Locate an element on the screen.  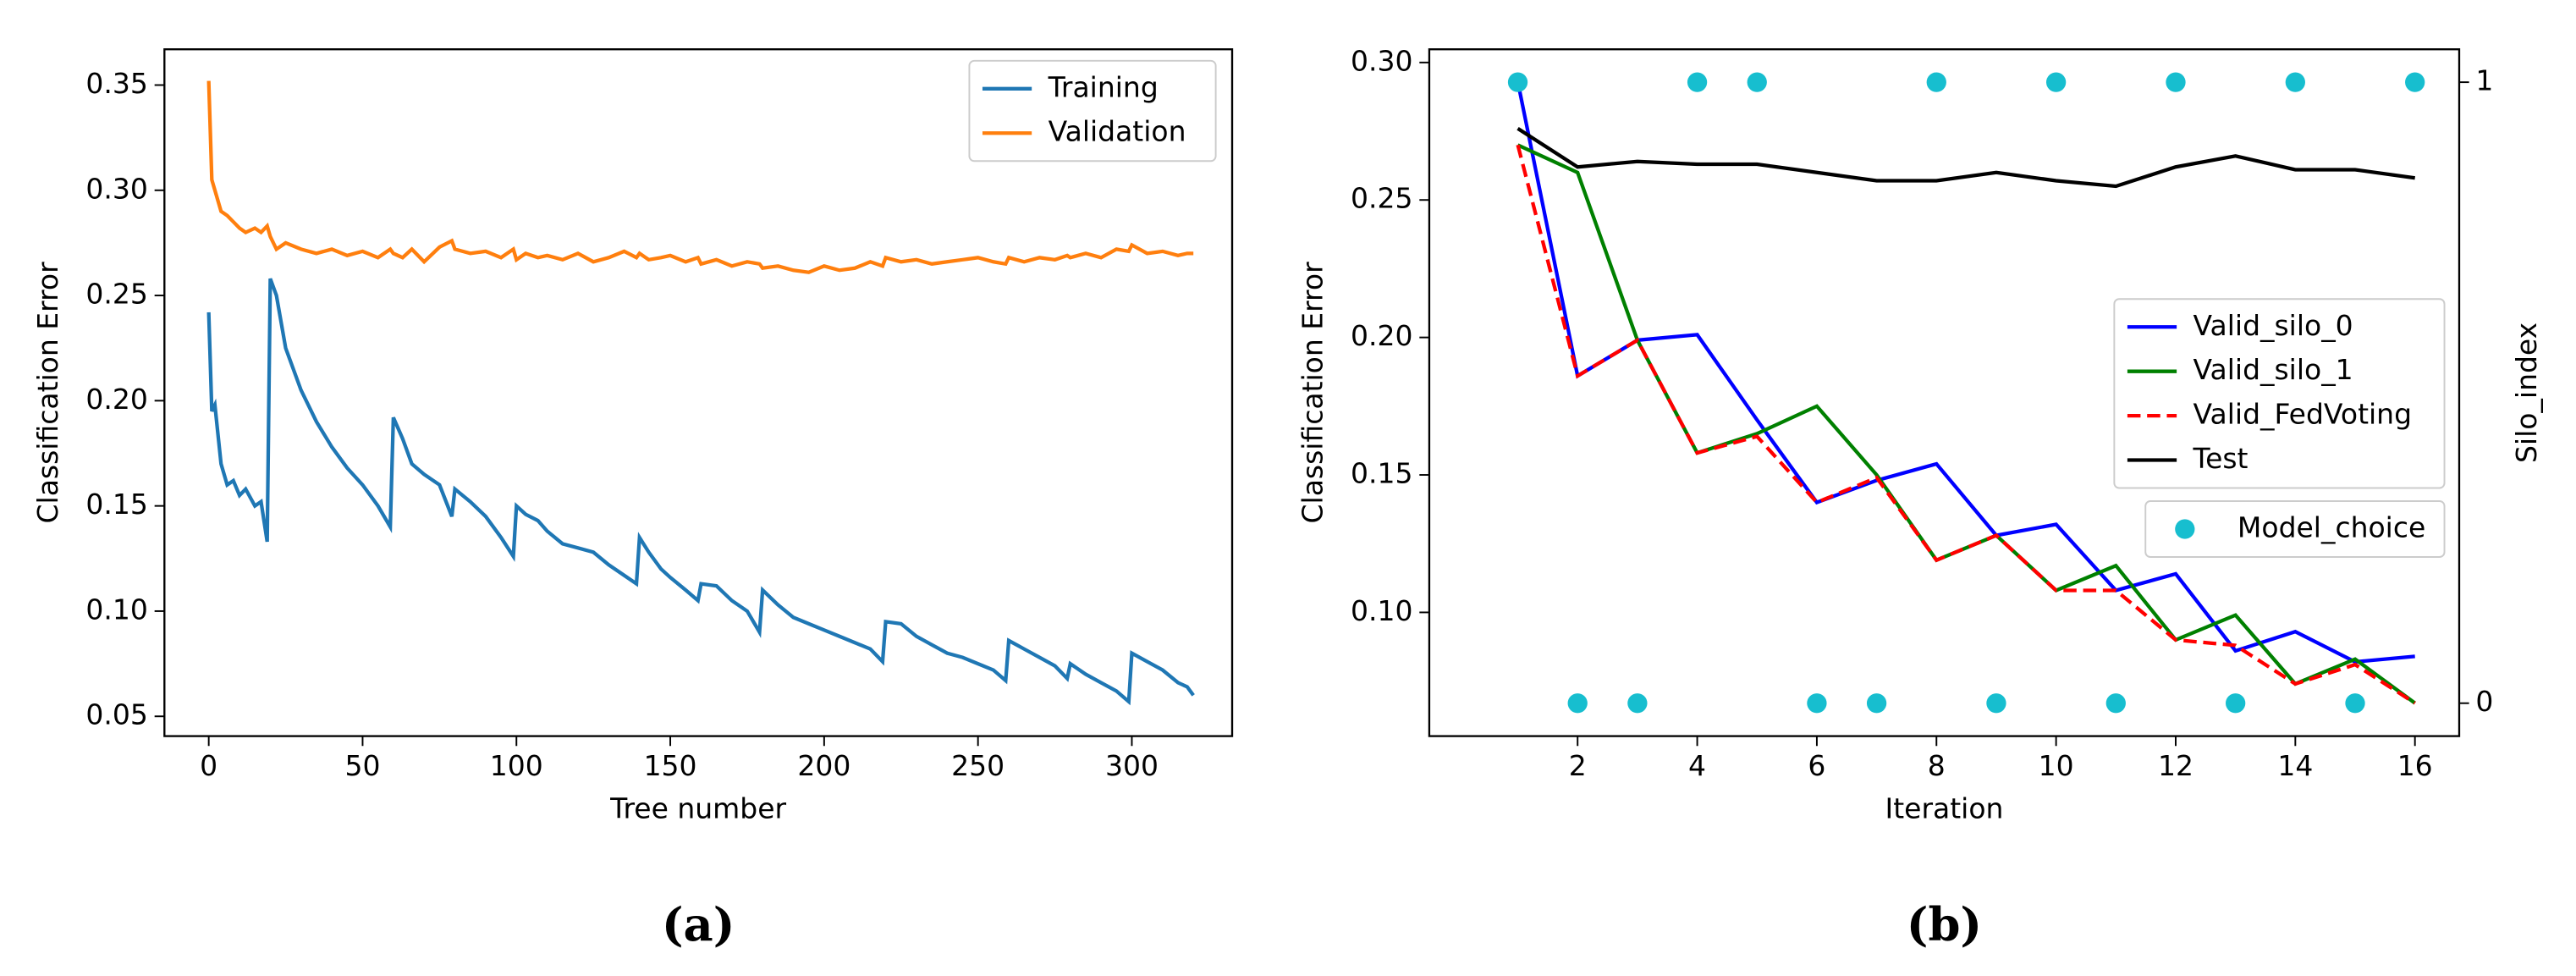
y-tick-label: 0.35 is located at coordinates (116, 83).